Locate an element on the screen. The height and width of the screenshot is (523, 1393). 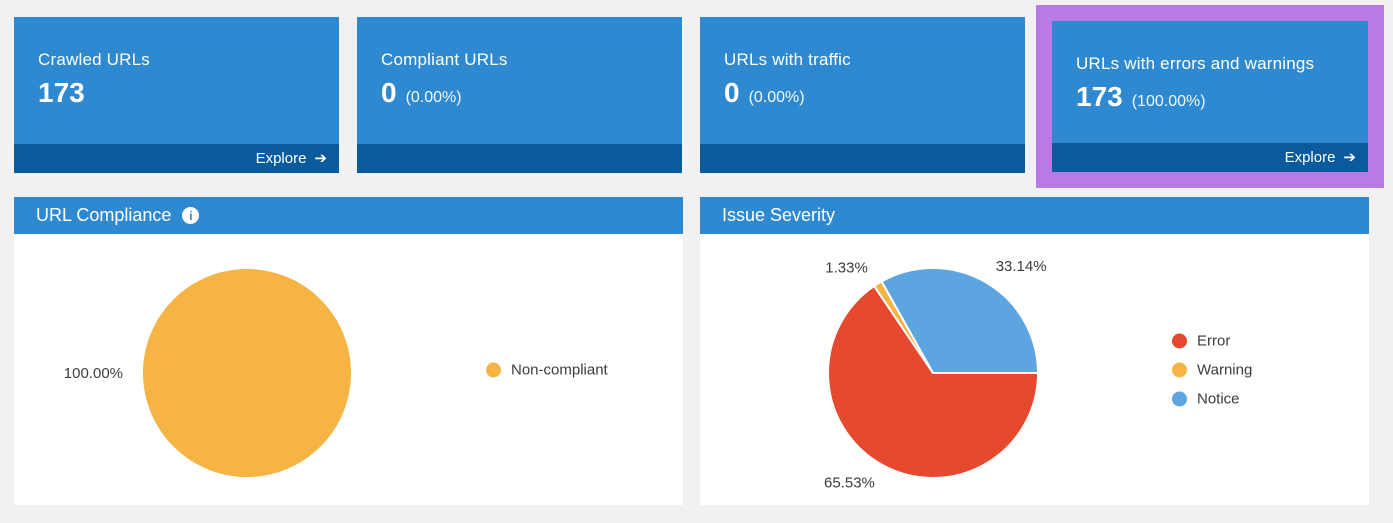
legend-item-non-compliant: Non-compliant is located at coordinates (547, 369).